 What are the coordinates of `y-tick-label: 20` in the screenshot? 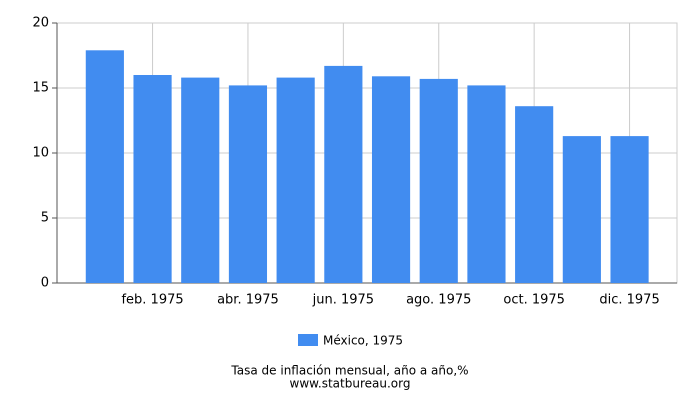 It's located at (40, 23).